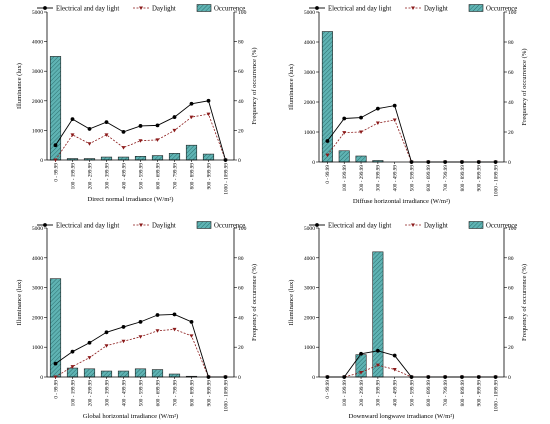  What do you see at coordinates (309, 318) in the screenshot?
I see `left-tick-label: 2000` at bounding box center [309, 318].